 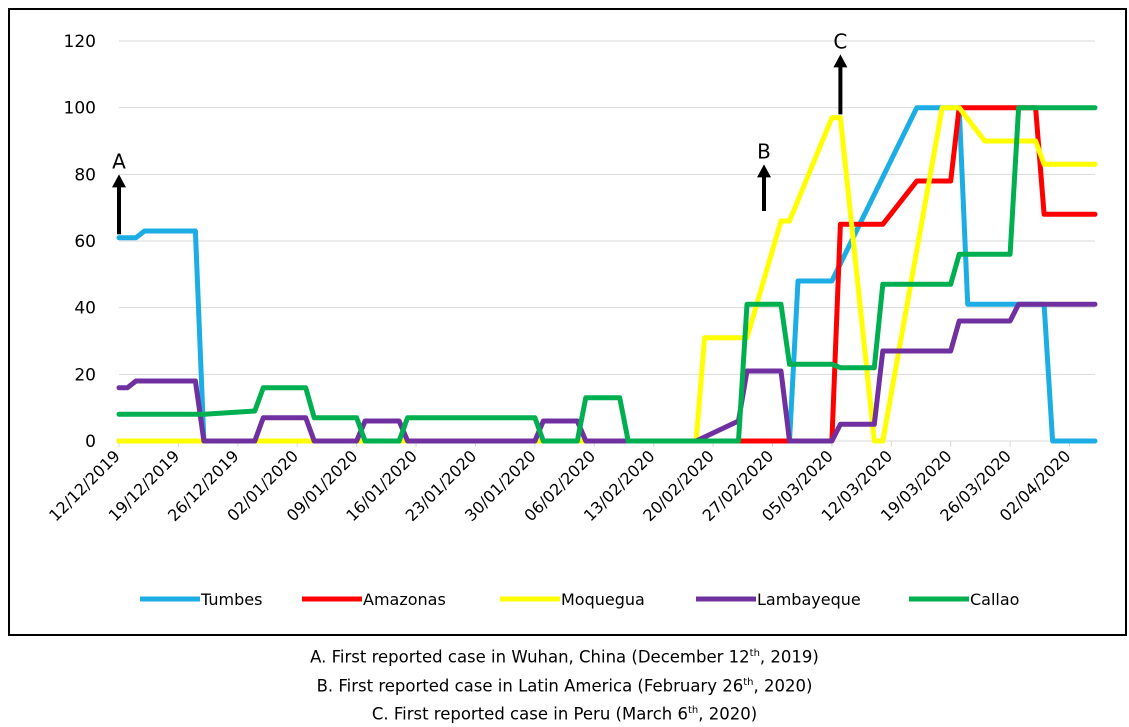 What do you see at coordinates (840, 41) in the screenshot?
I see `annotation-label-c: C` at bounding box center [840, 41].